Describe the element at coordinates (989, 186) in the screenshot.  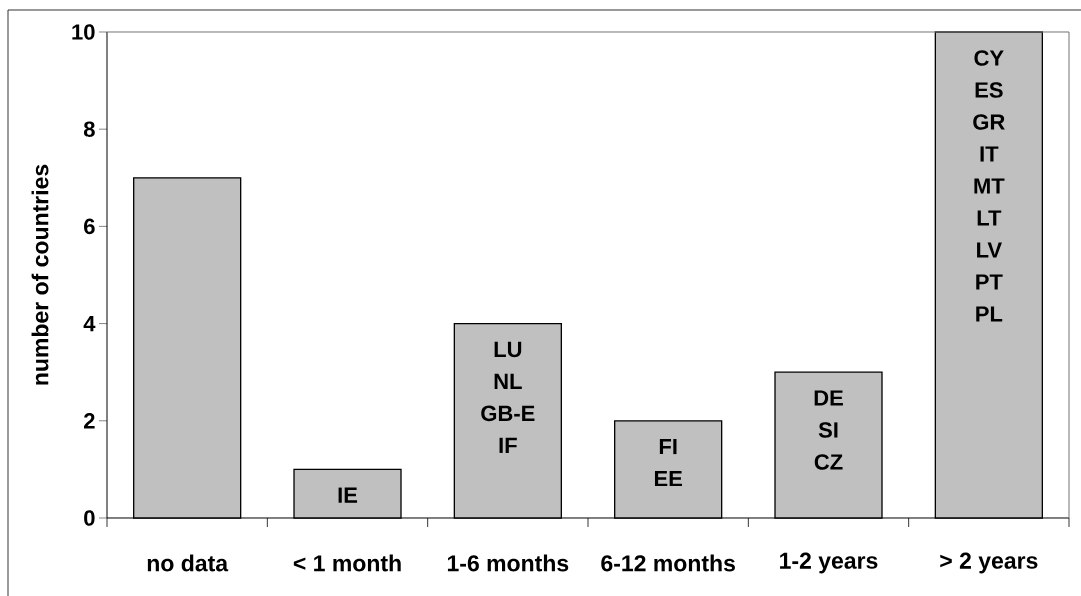
I see `text: CY ES GR IT MT LT LV PT PL` at that location.